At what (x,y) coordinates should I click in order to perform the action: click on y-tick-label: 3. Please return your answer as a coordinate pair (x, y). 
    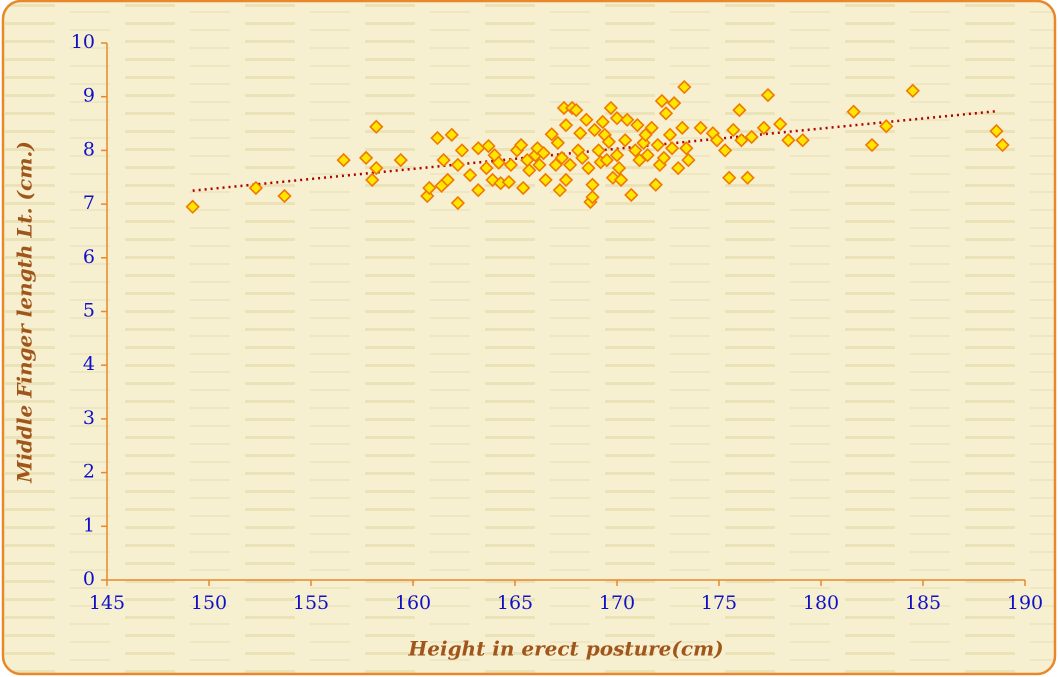
    Looking at the image, I should click on (89, 418).